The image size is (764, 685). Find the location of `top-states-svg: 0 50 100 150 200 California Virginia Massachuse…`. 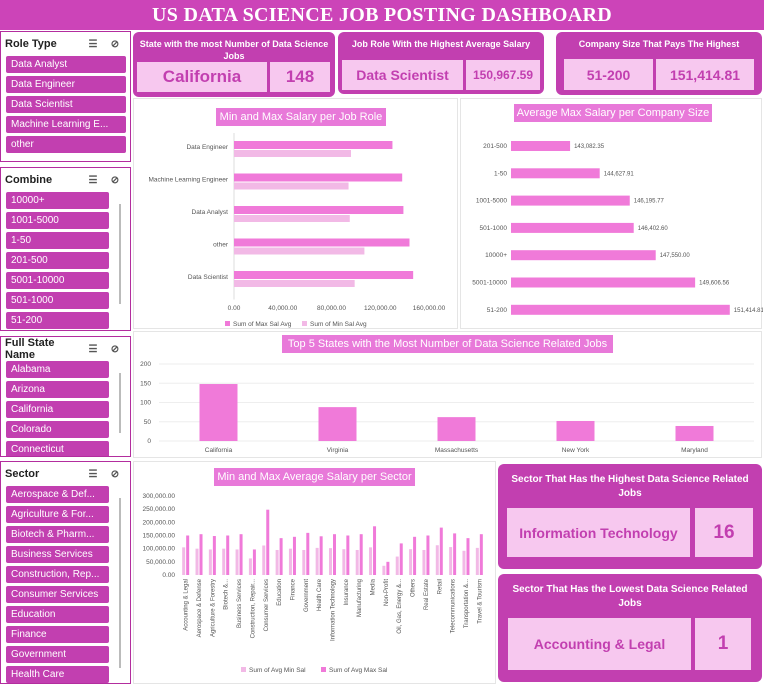

top-states-svg: 0 50 100 150 200 California Virginia Massachuse… is located at coordinates (447, 407).